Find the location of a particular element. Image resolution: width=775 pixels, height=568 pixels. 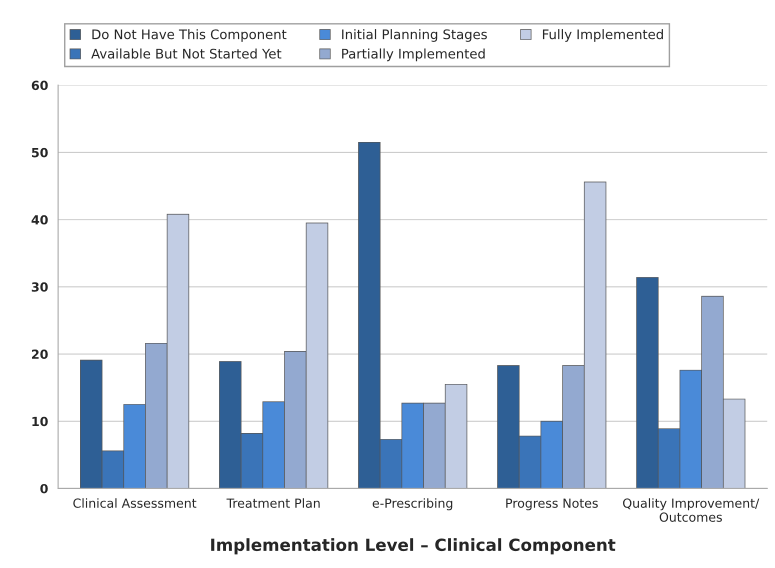

y-tick-label: 10 is located at coordinates (40, 421).